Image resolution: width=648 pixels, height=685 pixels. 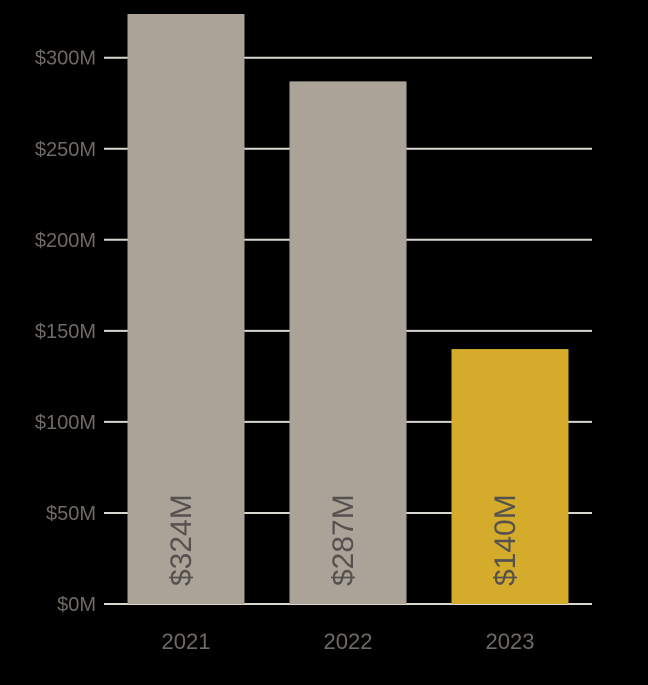 What do you see at coordinates (65, 423) in the screenshot?
I see `y-tick-label: $100M` at bounding box center [65, 423].